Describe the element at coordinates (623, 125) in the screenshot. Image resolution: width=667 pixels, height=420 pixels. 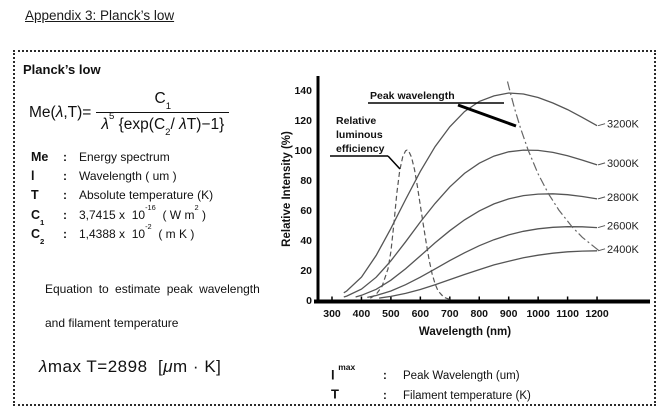
I see `svg-text: 3200K` at that location.